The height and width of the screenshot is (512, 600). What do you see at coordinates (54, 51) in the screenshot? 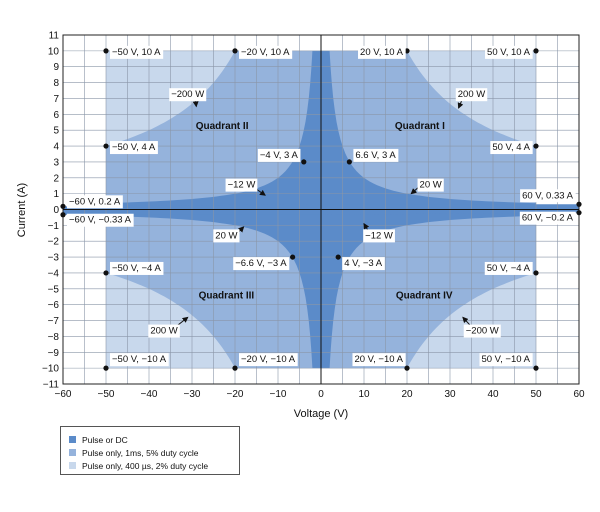
I see `y-tick-label: 10` at bounding box center [54, 51].